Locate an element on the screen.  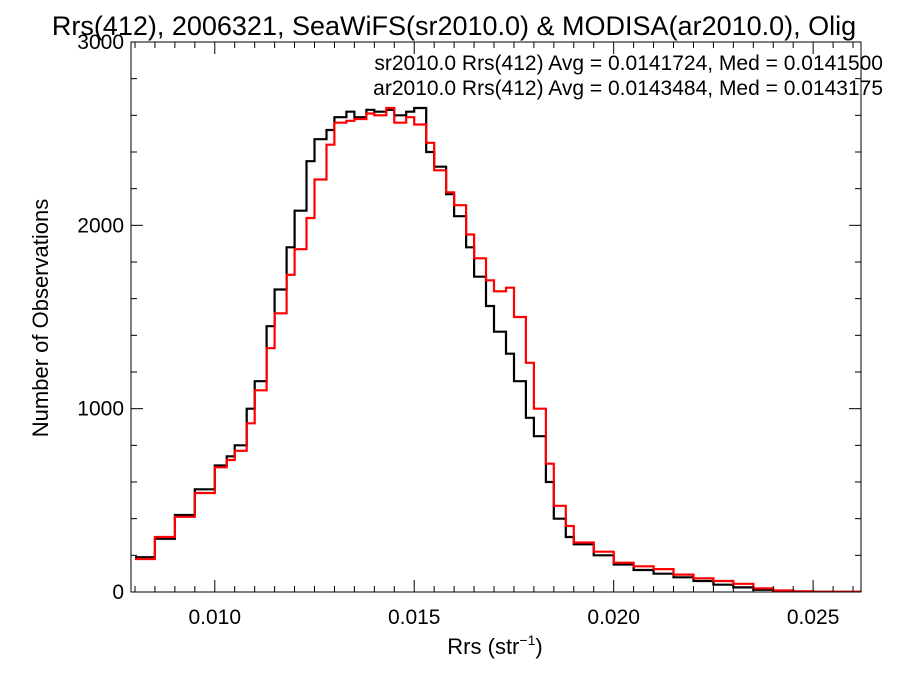
y-tick-label: 2000 is located at coordinates (100, 225).